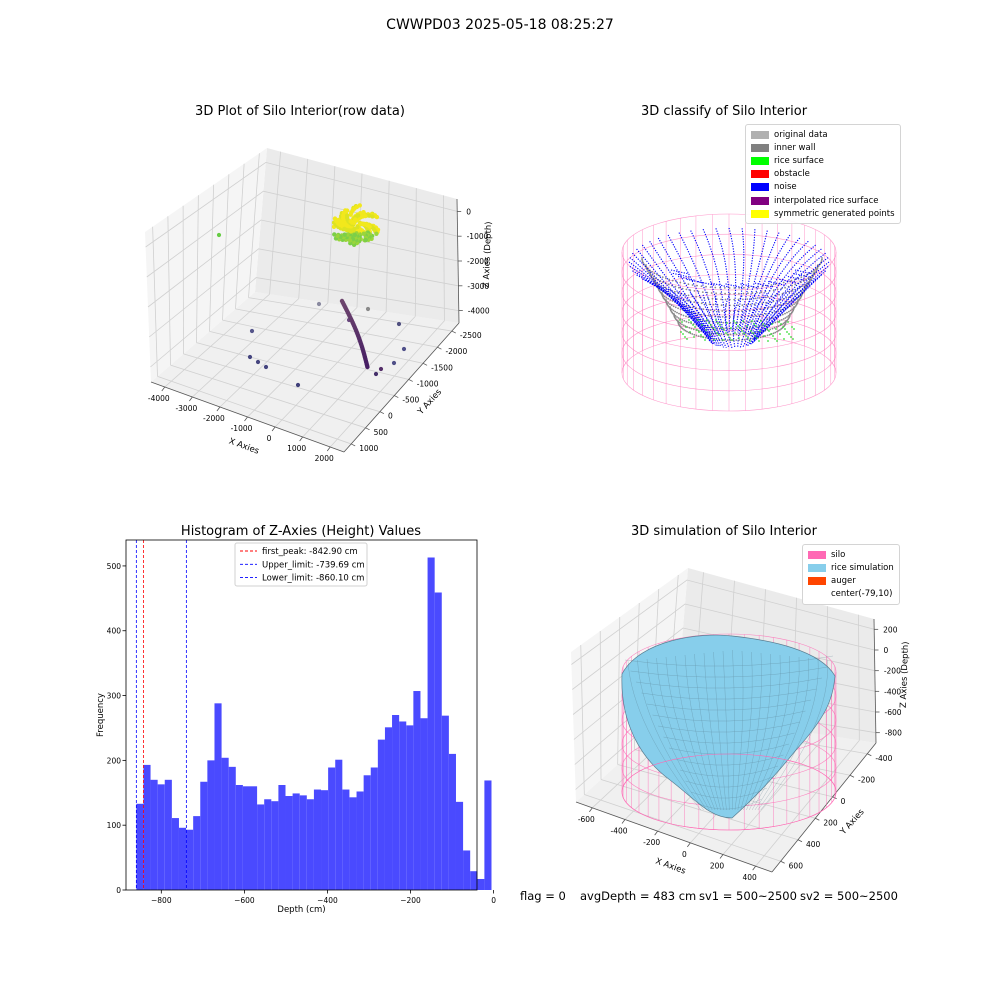 This screenshot has height=1000, width=1000. I want to click on y-tick-label: 600, so click(796, 865).